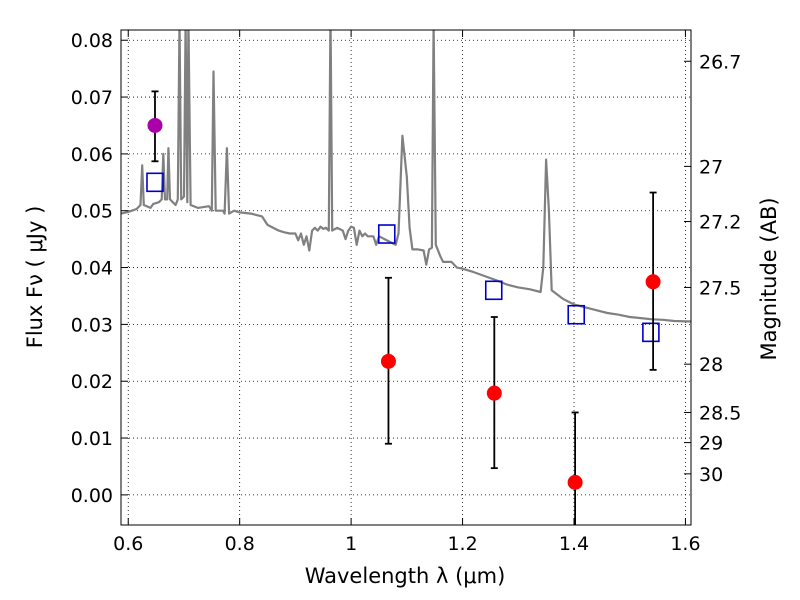 The height and width of the screenshot is (600, 800). I want to click on y2-tick-label: 28.5, so click(720, 413).